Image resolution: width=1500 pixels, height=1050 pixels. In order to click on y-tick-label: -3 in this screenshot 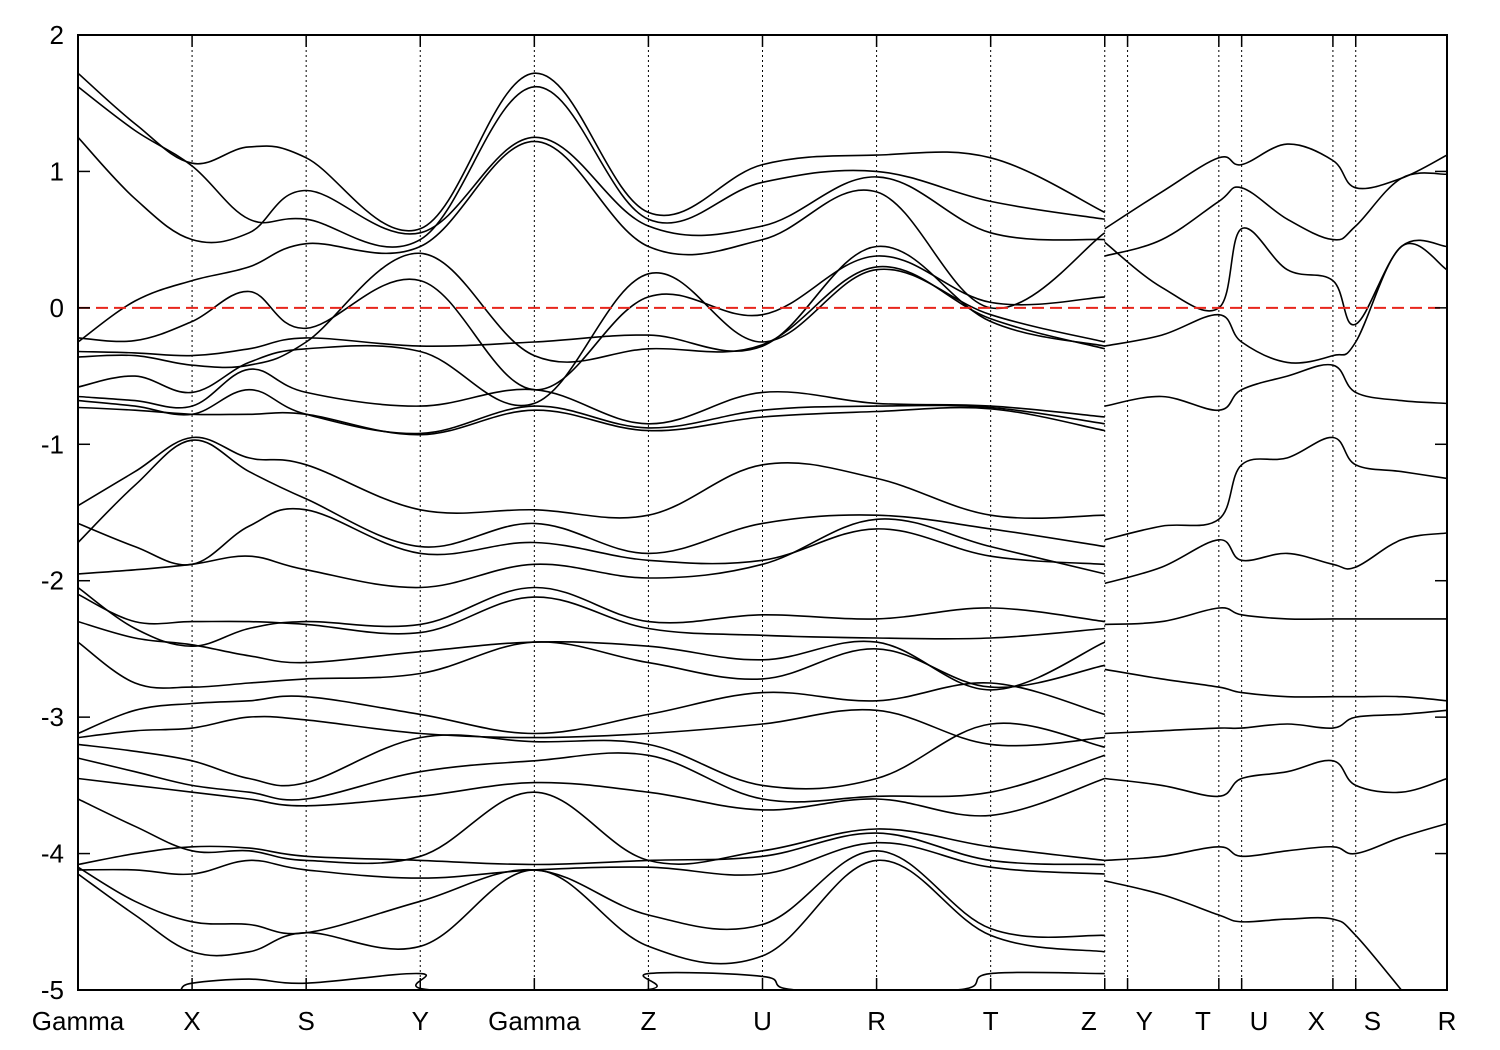, I will do `click(52, 717)`.